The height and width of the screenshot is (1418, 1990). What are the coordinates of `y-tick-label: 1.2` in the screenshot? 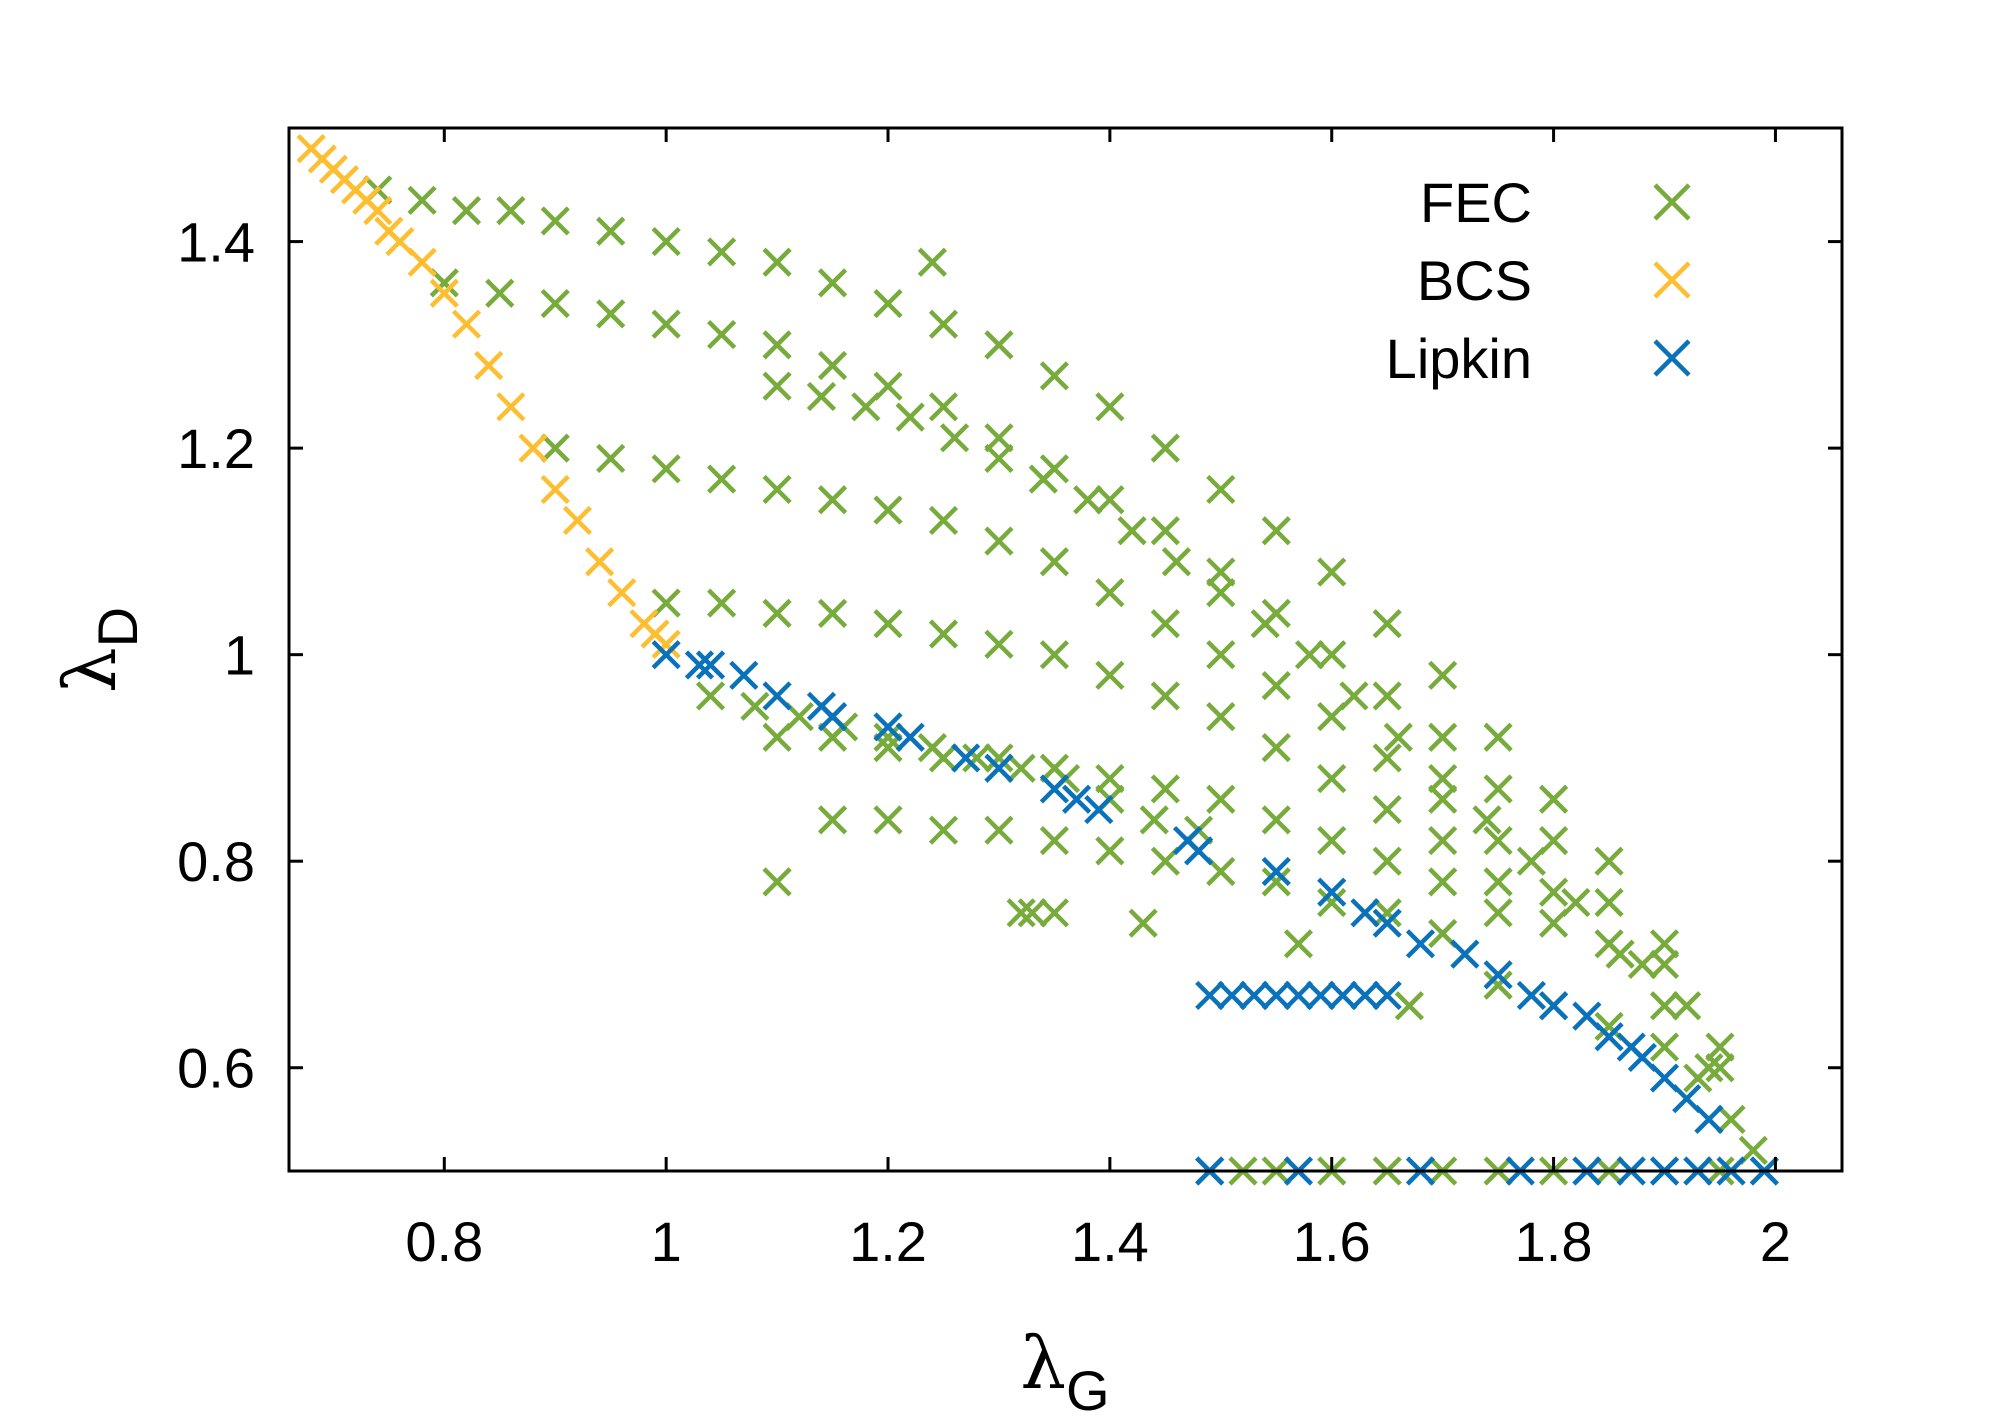 It's located at (216, 448).